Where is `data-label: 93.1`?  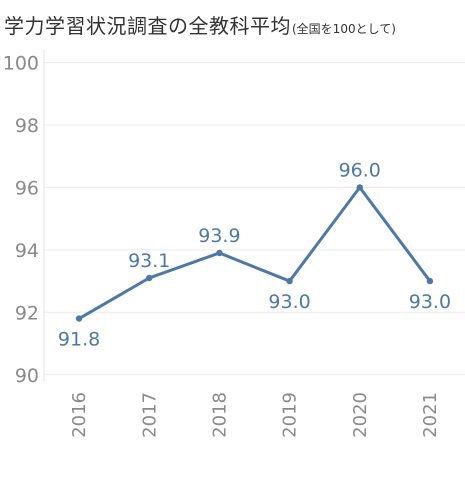 data-label: 93.1 is located at coordinates (149, 261).